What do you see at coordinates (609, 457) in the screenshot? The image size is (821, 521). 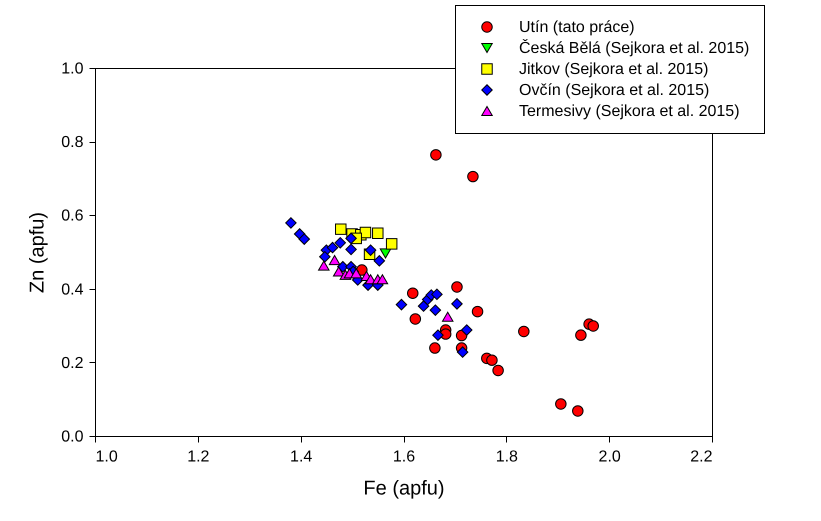 I see `x-tick-label: 2.0` at bounding box center [609, 457].